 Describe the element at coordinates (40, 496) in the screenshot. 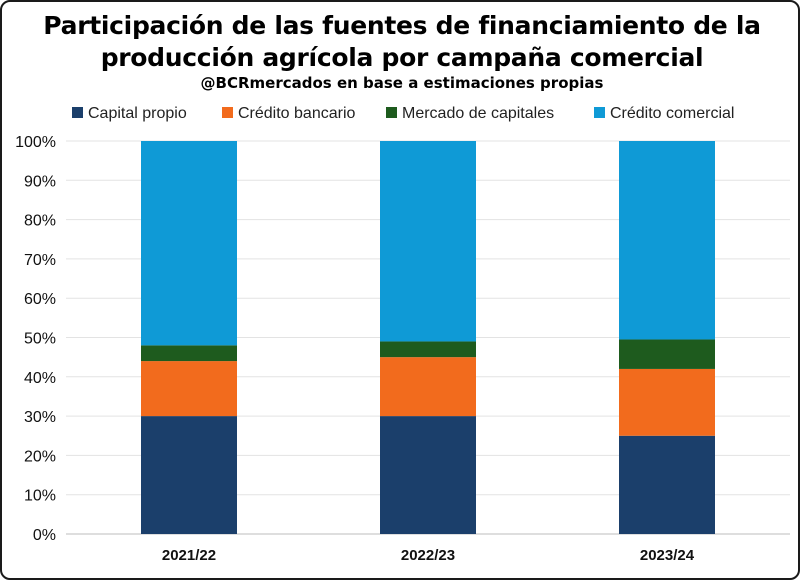

I see `y-tick-label: 10%` at that location.